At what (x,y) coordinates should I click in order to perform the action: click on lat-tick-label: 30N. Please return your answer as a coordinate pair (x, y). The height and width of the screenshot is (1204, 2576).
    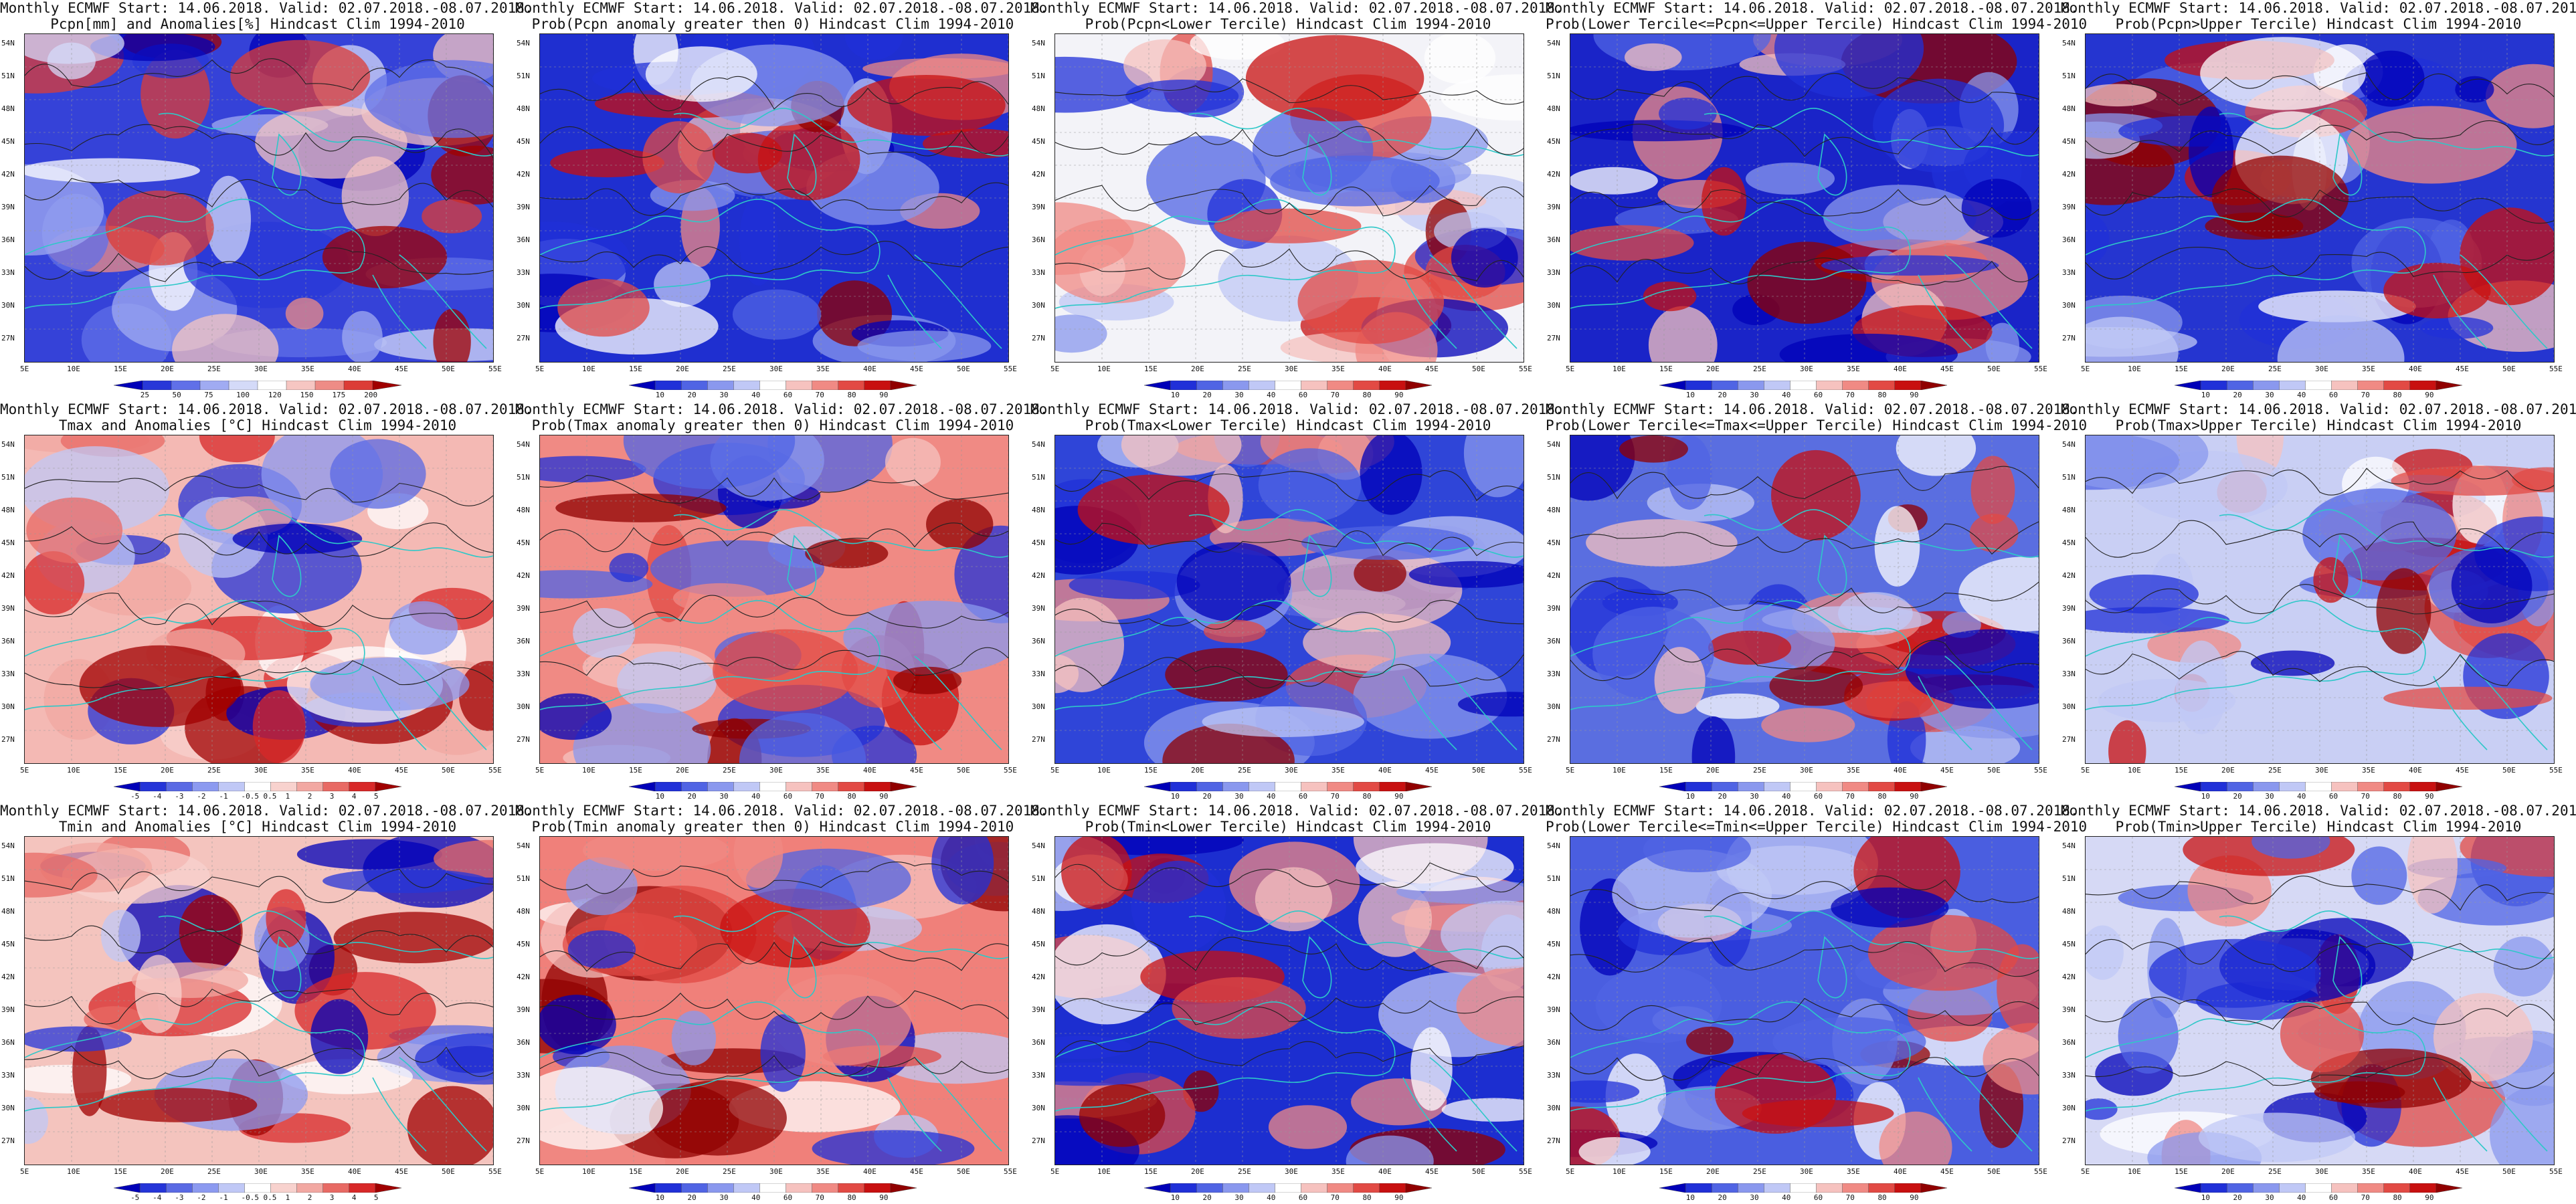
    Looking at the image, I should click on (1553, 1108).